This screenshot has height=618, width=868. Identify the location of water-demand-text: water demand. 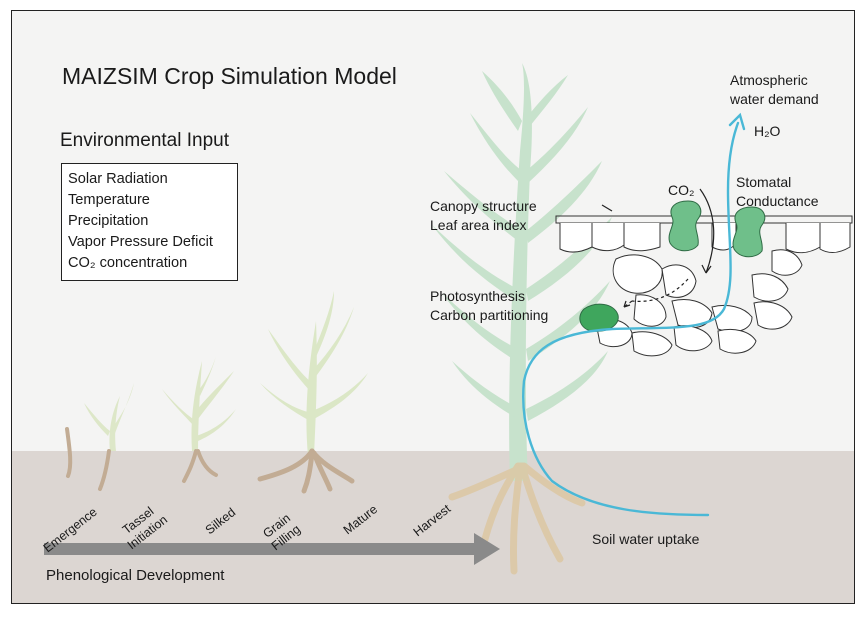
(774, 99).